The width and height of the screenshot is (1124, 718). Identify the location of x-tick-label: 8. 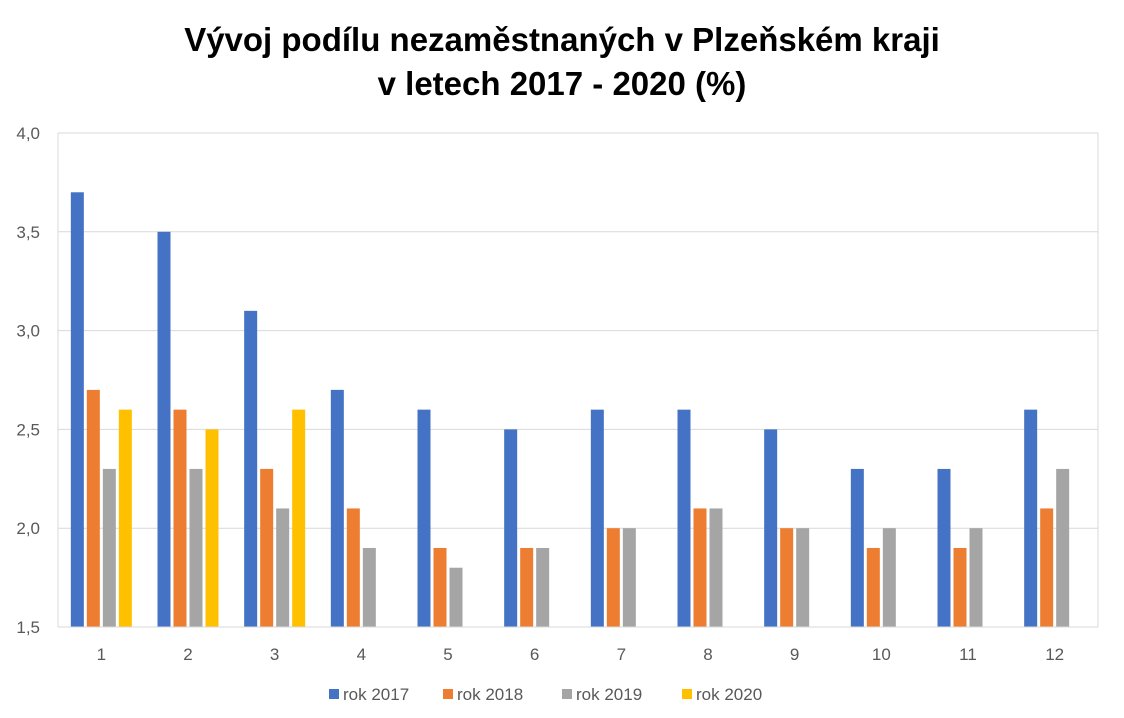
(707, 654).